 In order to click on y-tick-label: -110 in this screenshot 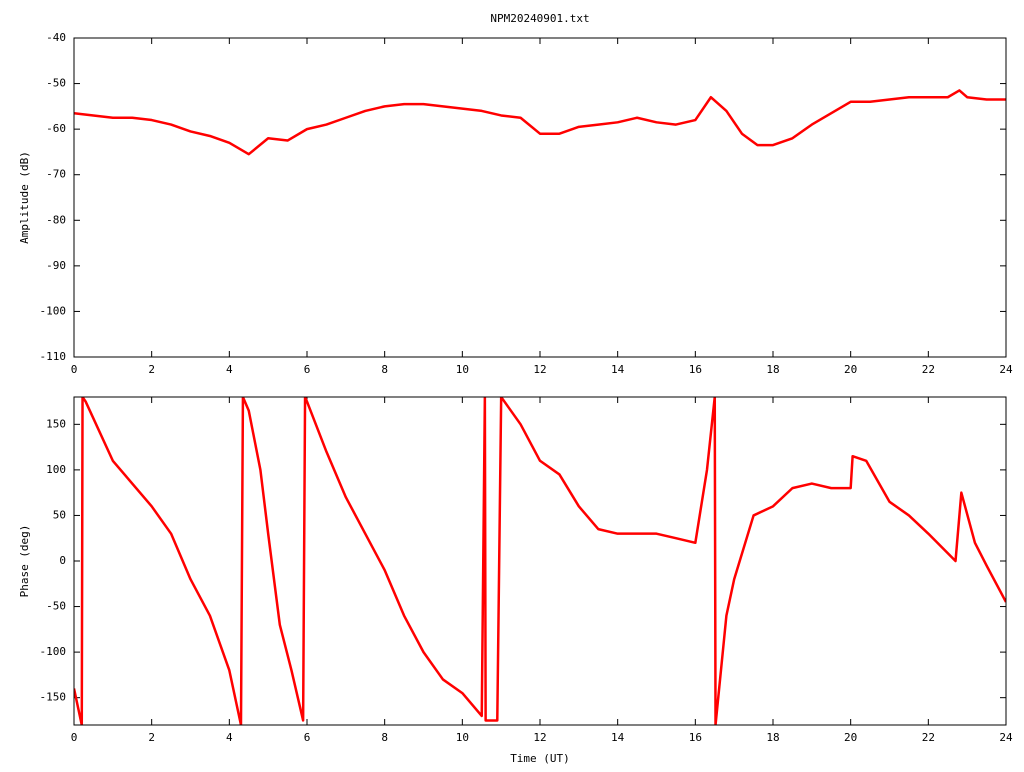, I will do `click(53, 356)`.